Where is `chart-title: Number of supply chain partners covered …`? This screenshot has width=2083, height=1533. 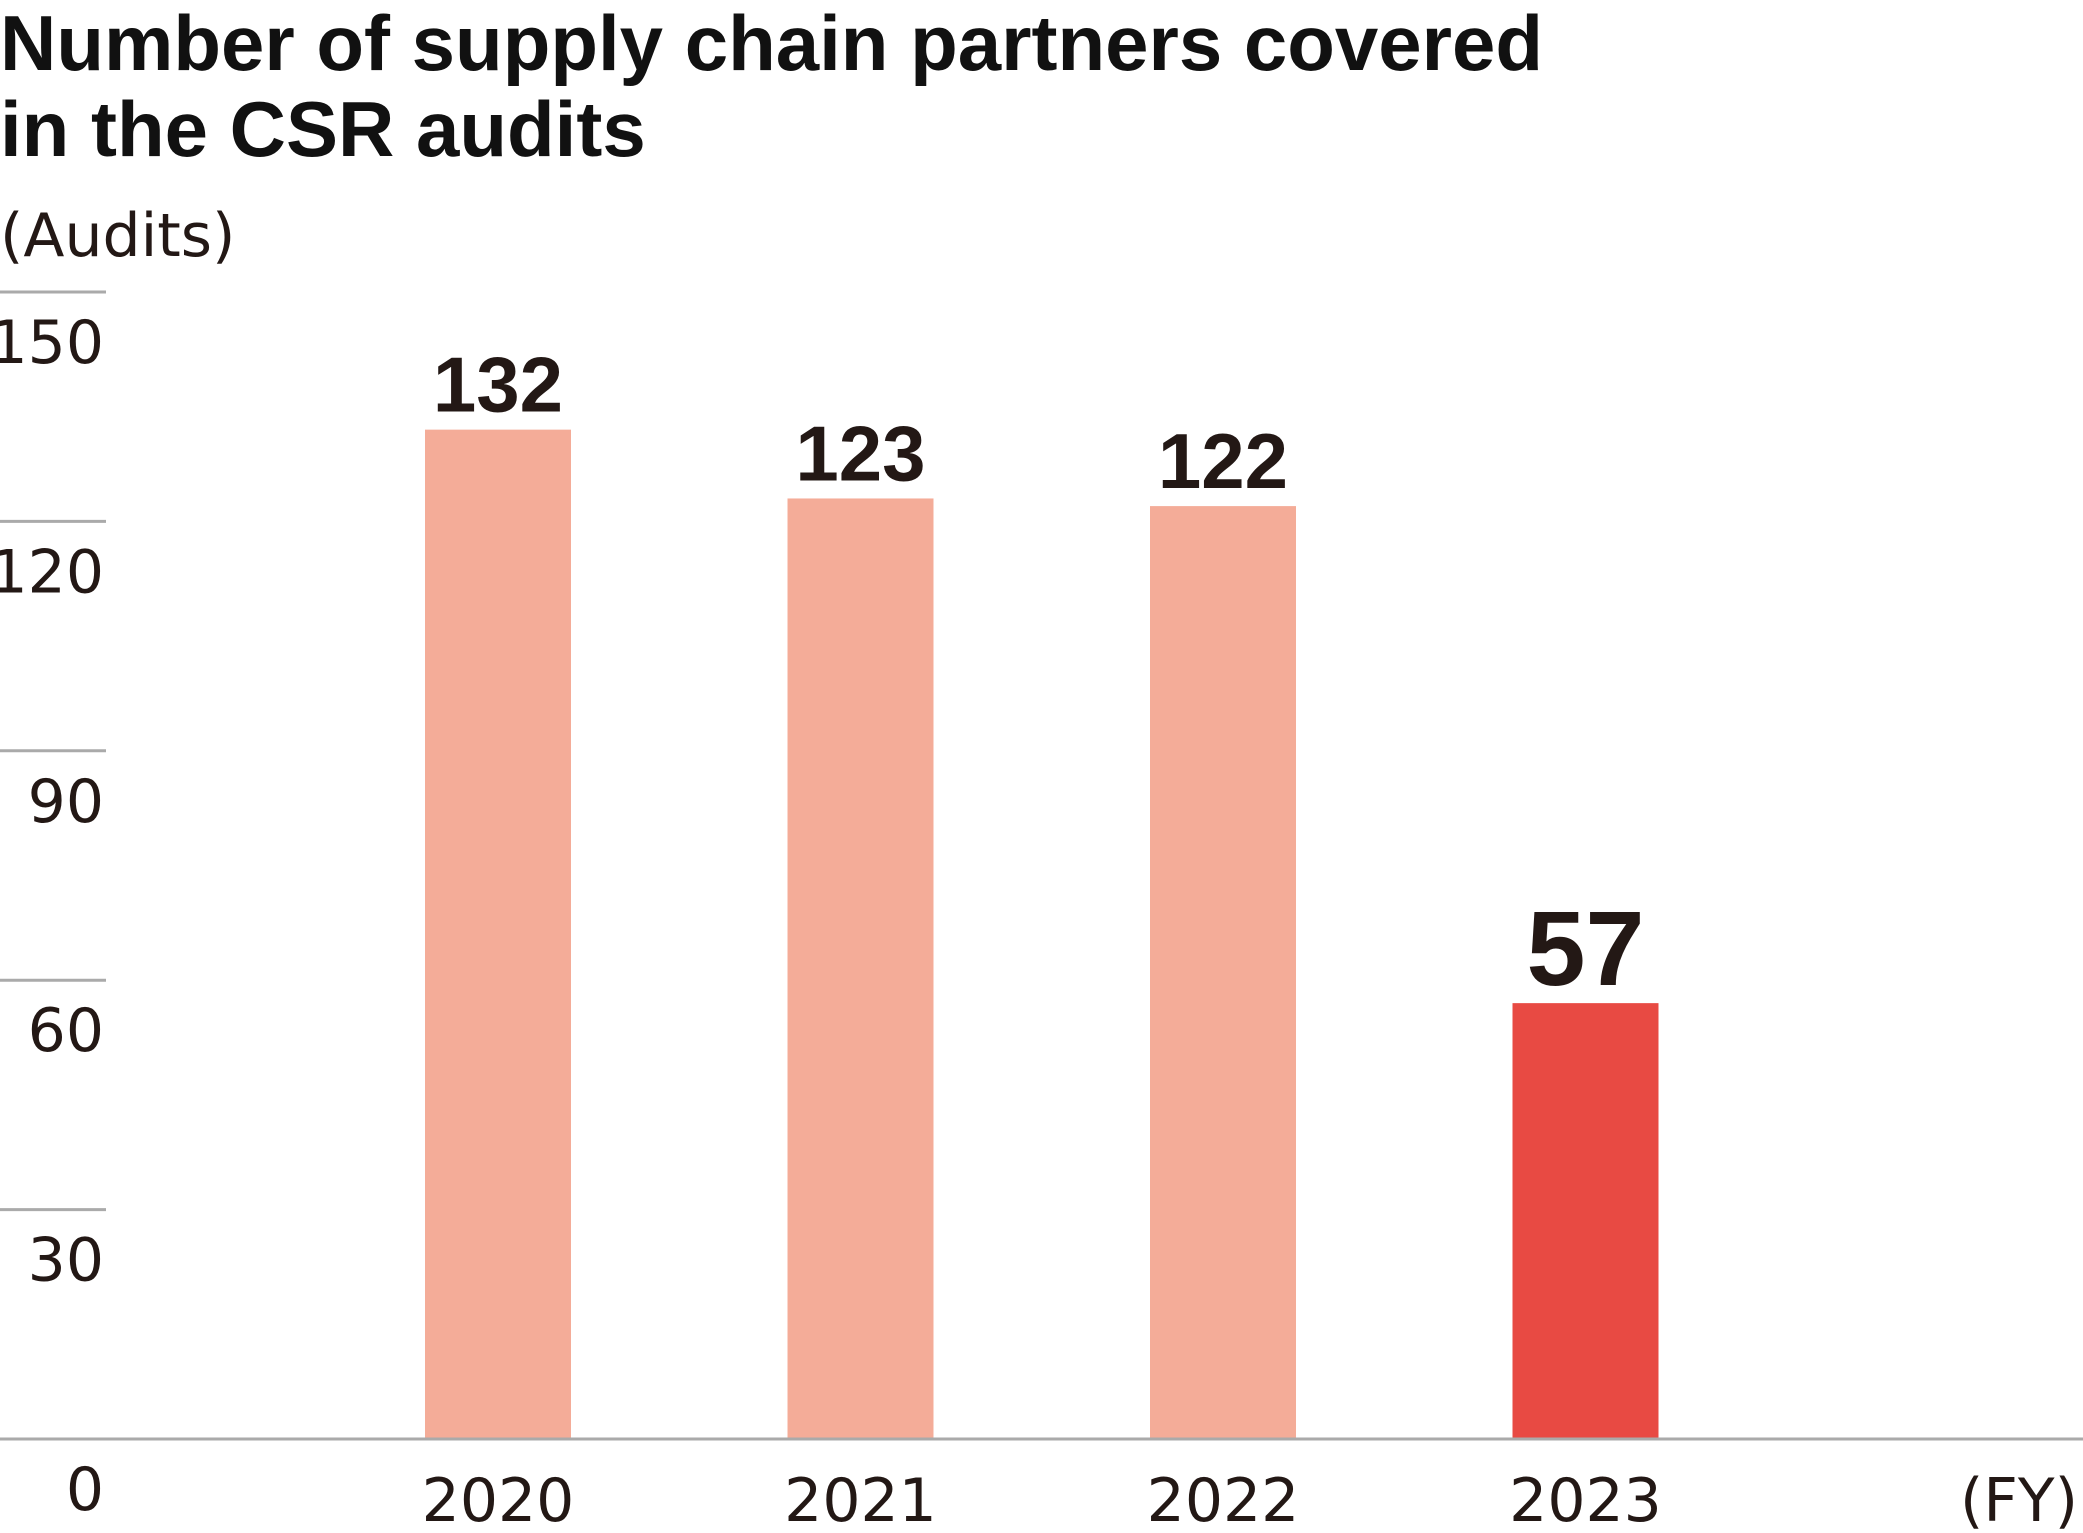
chart-title: Number of supply chain partners covered … is located at coordinates (771, 86).